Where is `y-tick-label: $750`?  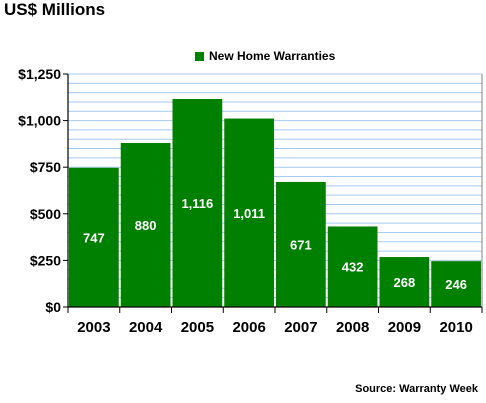 y-tick-label: $750 is located at coordinates (45, 167).